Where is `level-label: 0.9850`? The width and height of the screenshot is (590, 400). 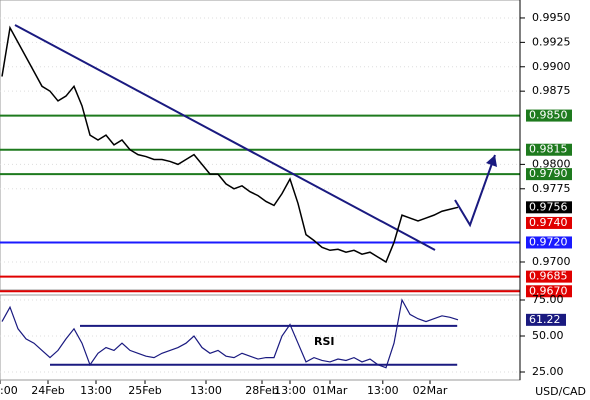 level-label: 0.9850 is located at coordinates (548, 115).